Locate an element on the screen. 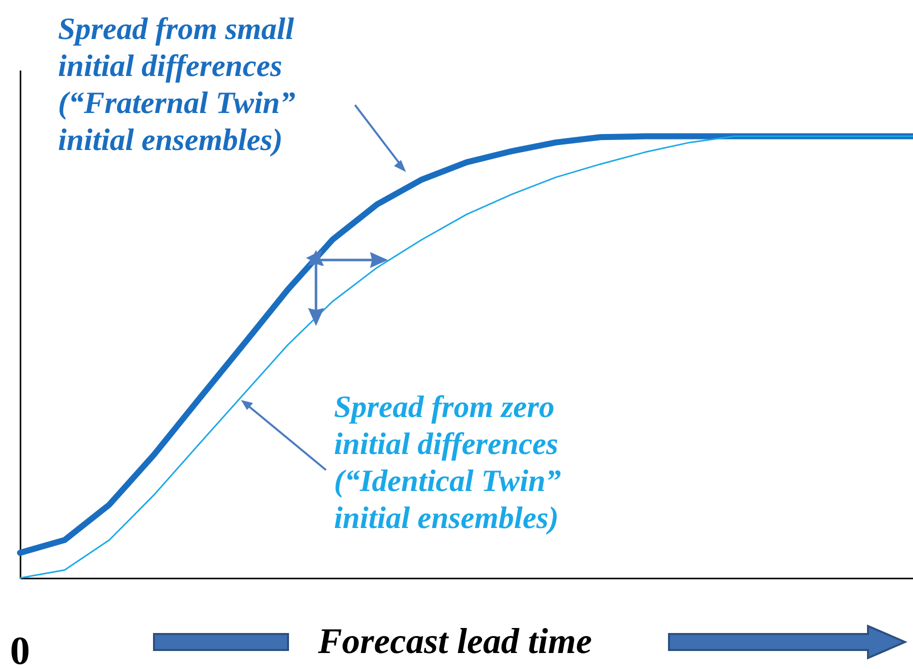  annotation: Spread from small initial differences (“Fraternal Twin” initial ensembles) is located at coordinates (177, 84).